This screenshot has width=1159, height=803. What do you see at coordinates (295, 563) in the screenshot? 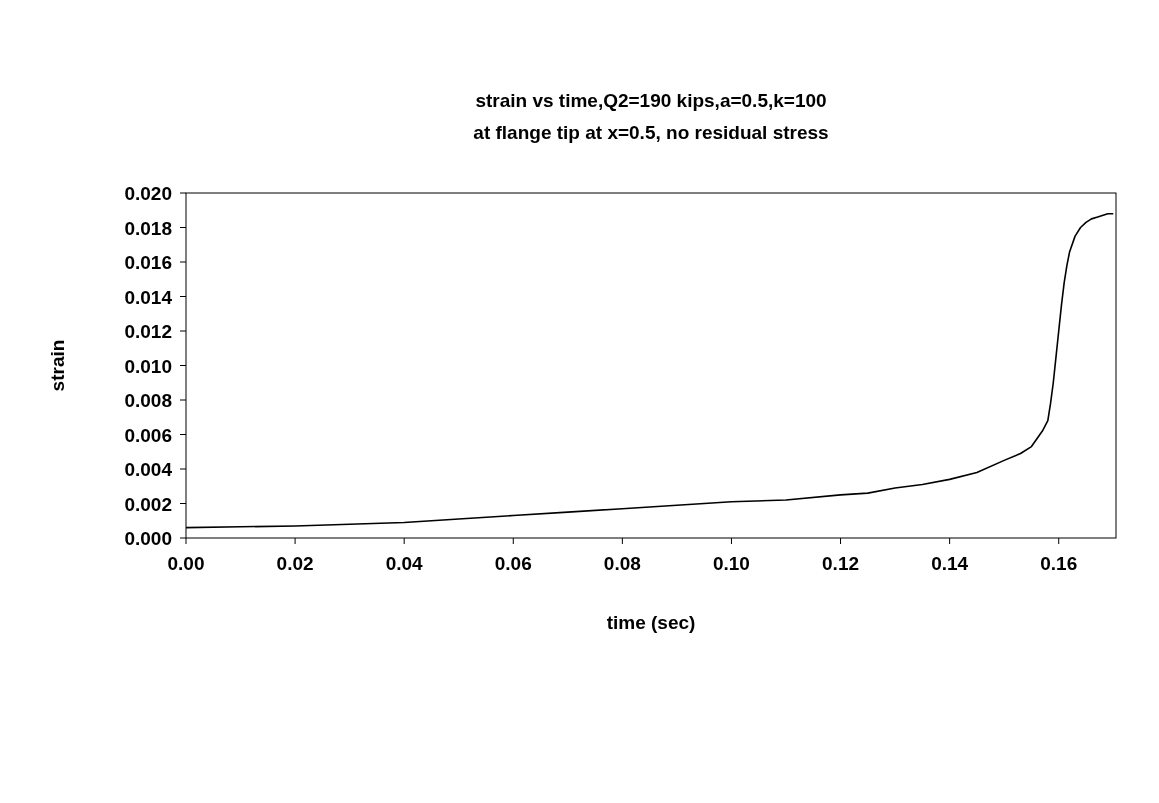
I see `x-tick-label: 0.02` at bounding box center [295, 563].